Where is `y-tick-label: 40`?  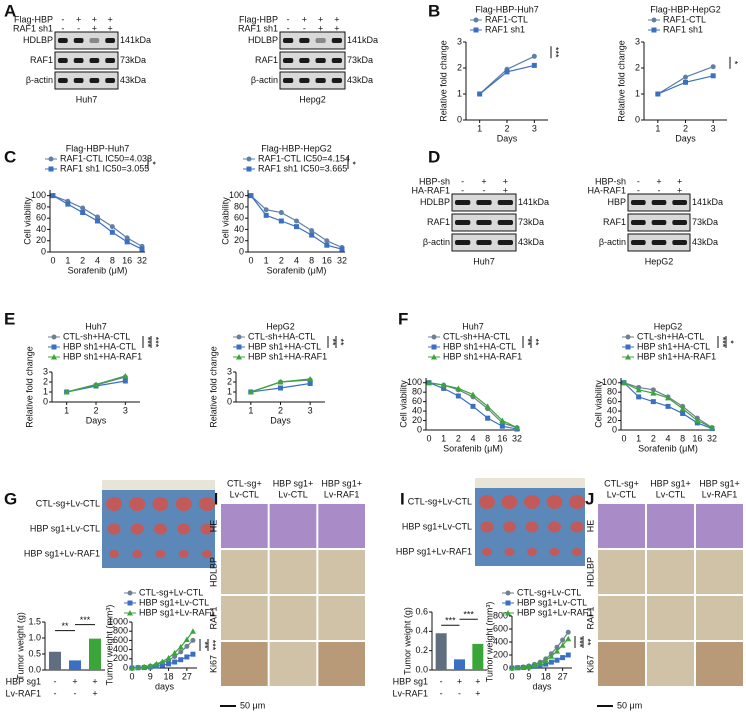
y-tick-label: 40 is located at coordinates (239, 229).